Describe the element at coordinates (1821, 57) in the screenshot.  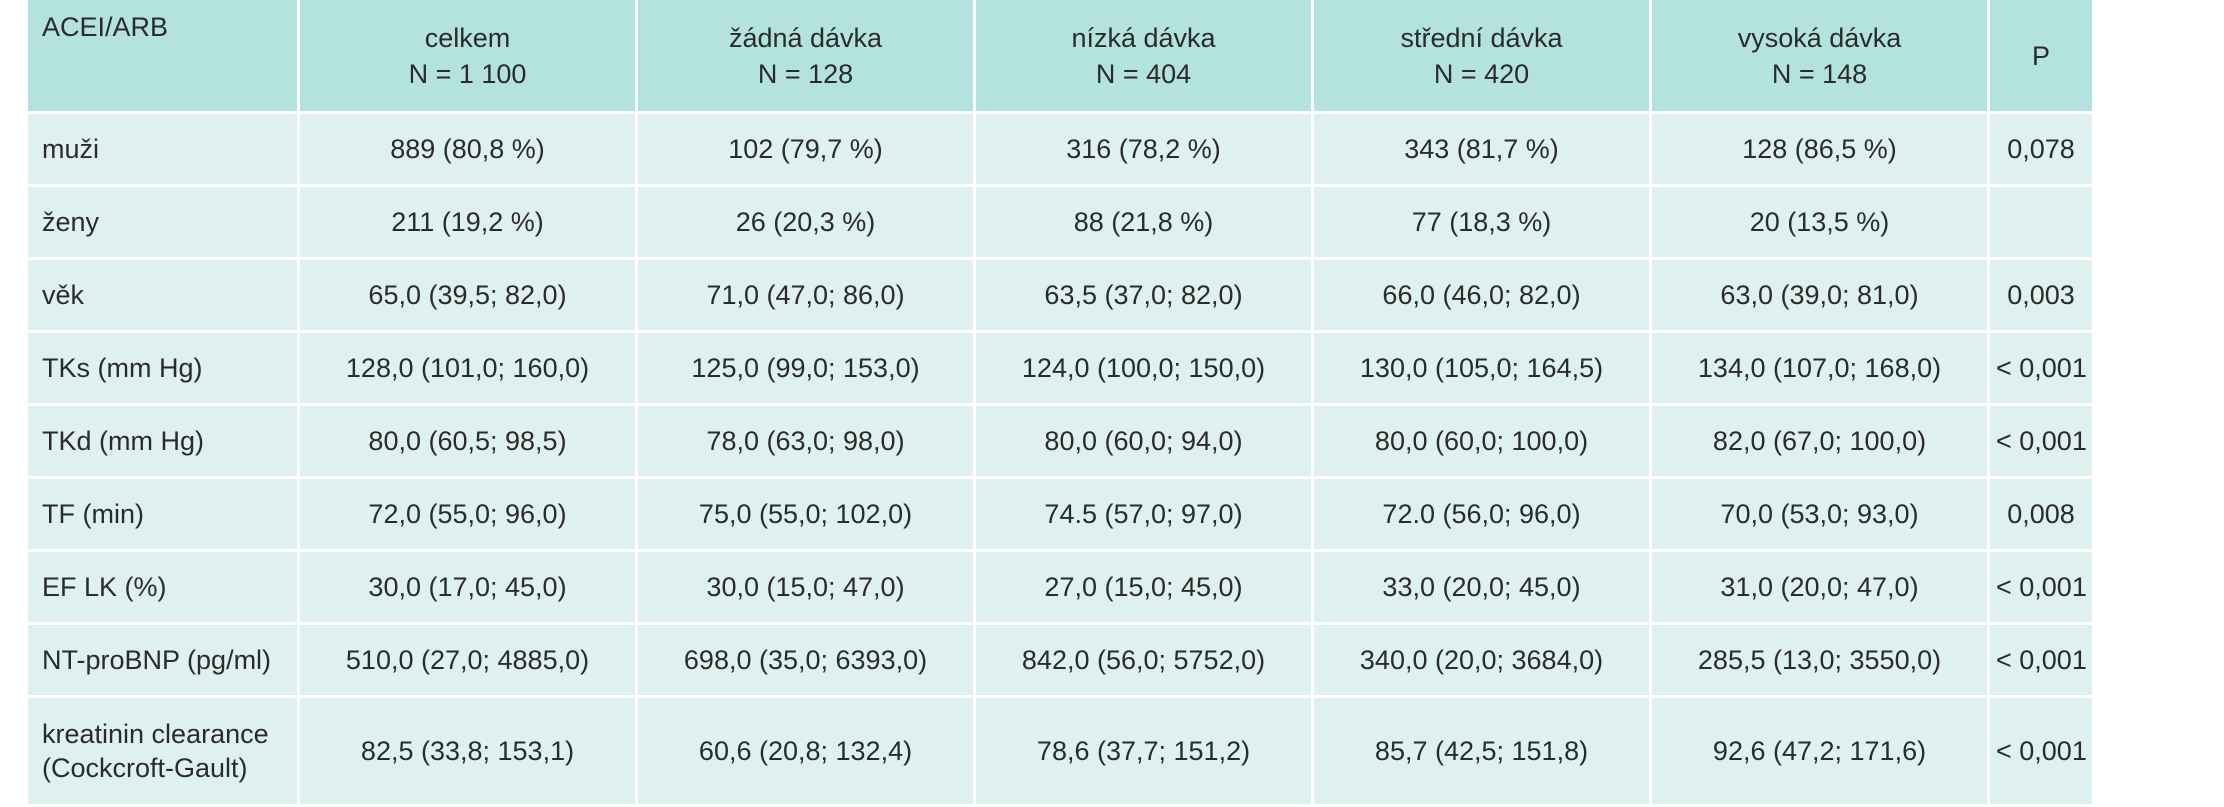
I see `header-cell-high-dose: vysoká dávka N = 148` at that location.